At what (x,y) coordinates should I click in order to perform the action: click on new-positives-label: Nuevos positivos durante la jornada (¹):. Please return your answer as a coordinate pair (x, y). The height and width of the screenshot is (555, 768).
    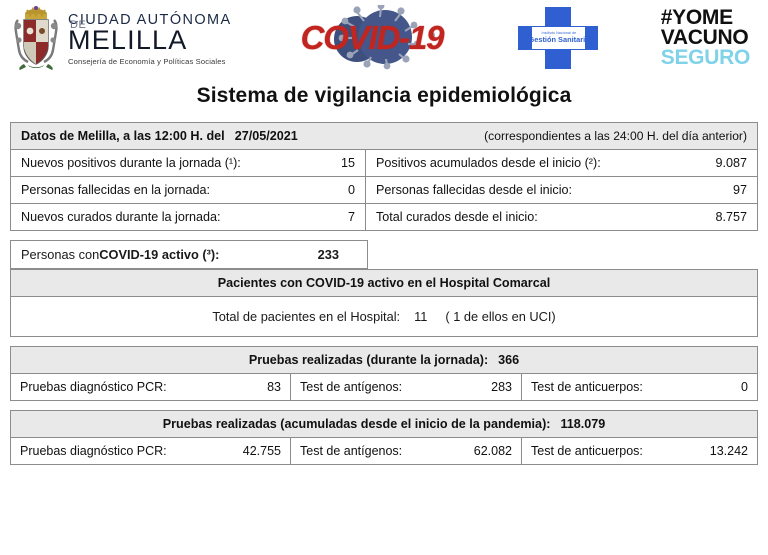
    Looking at the image, I should click on (131, 163).